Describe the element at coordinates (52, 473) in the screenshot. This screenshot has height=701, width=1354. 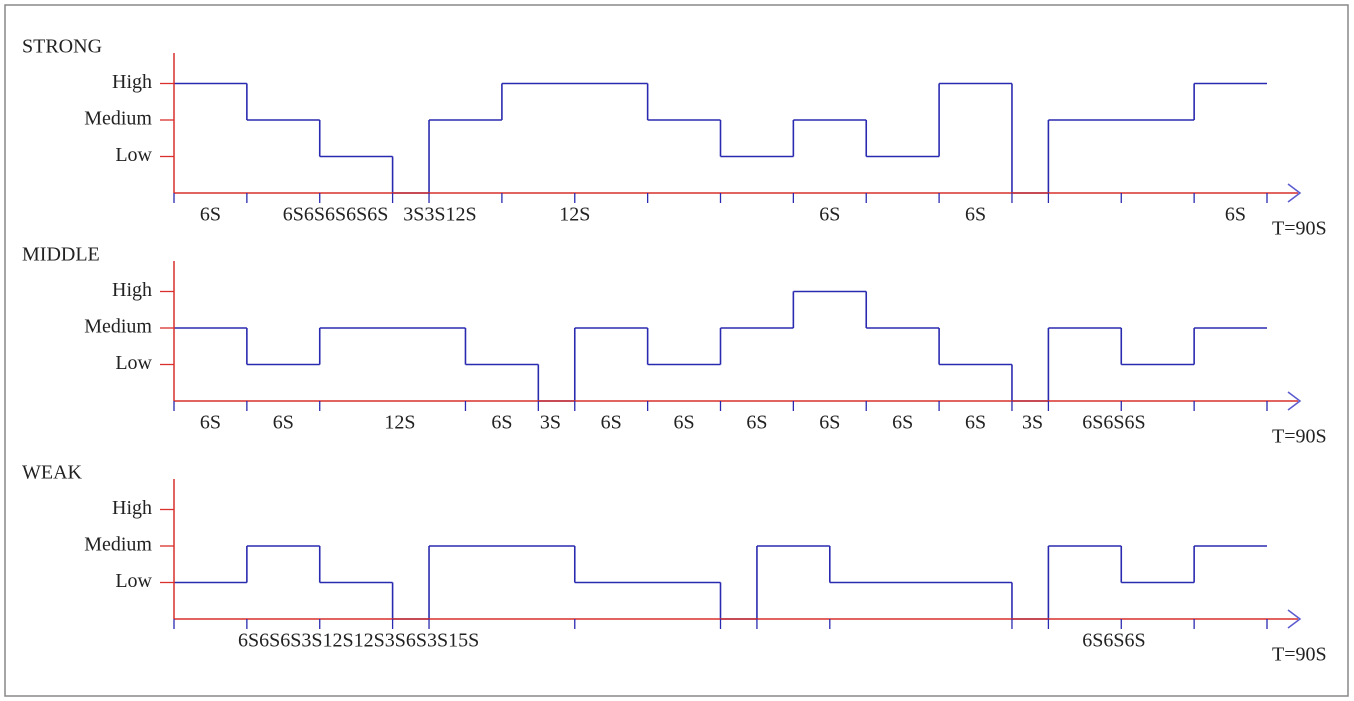
I see `panel-title: WEAK` at that location.